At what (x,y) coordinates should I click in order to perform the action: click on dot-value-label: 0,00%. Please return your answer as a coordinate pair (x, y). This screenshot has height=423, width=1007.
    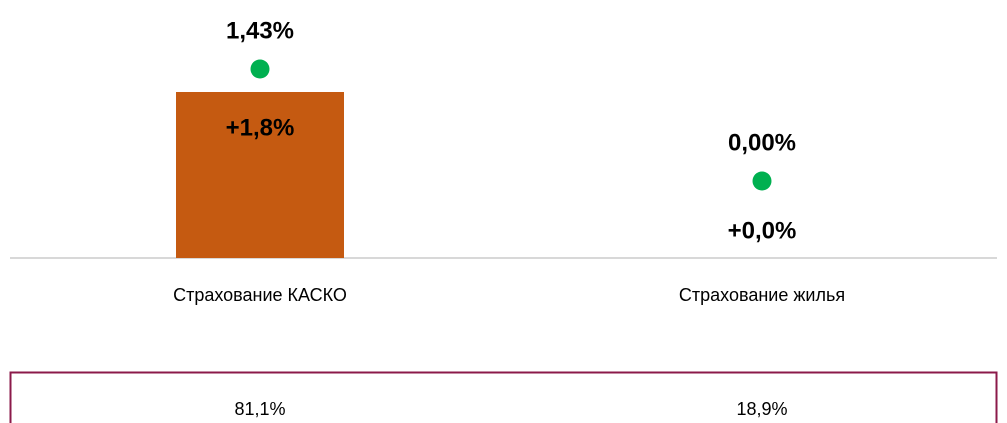
    Looking at the image, I should click on (762, 142).